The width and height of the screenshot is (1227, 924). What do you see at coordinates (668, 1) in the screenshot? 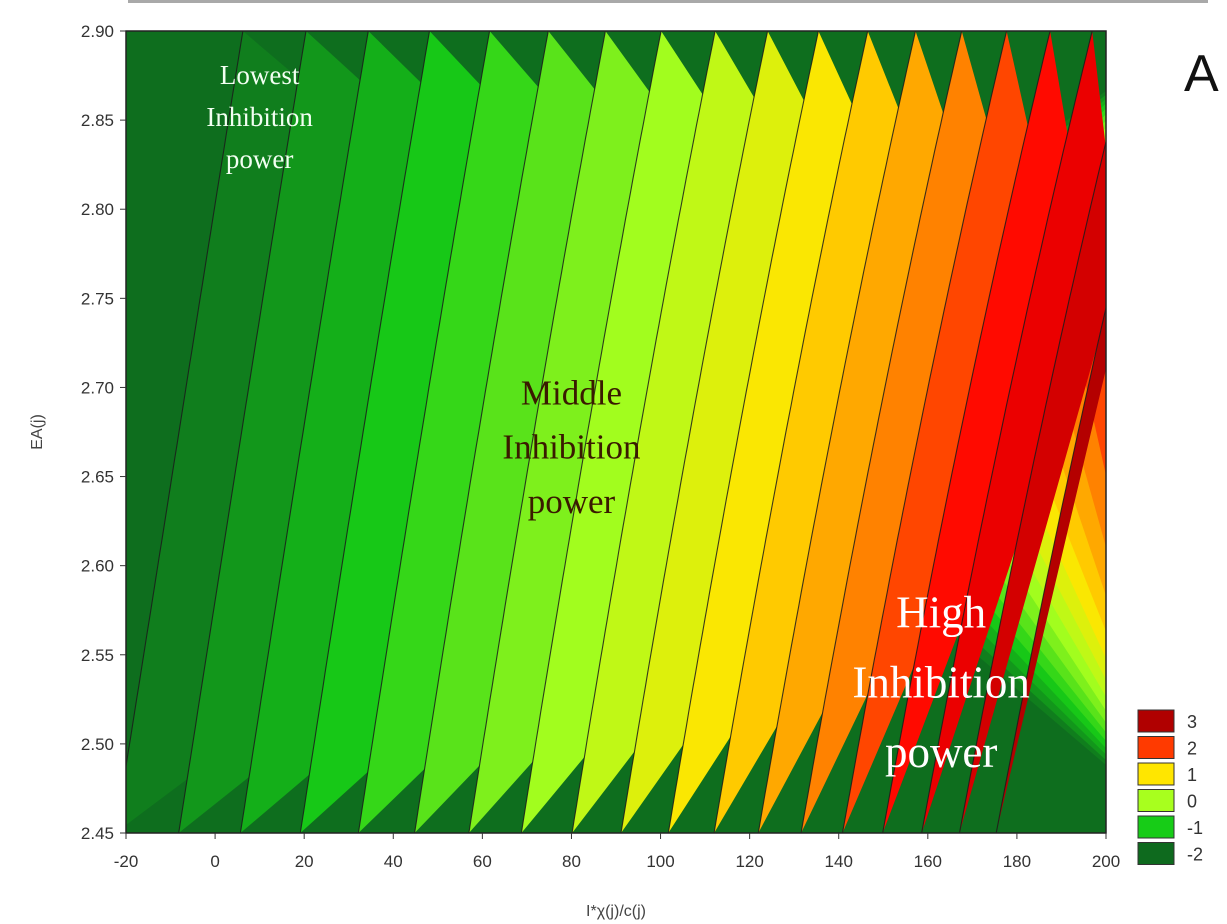
I see `top-rule` at bounding box center [668, 1].